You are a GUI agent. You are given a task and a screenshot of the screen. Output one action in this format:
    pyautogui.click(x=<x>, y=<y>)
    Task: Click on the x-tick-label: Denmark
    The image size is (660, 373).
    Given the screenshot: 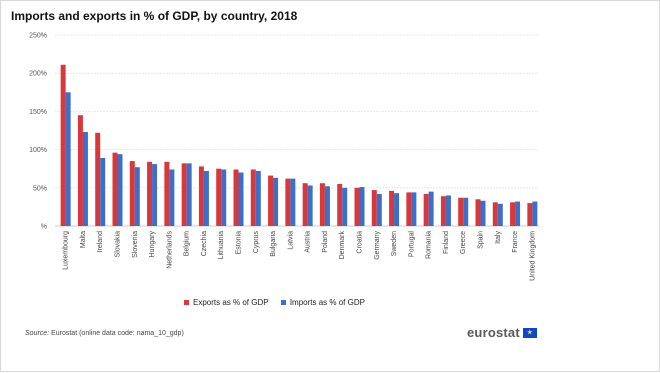 What is the action you would take?
    pyautogui.click(x=342, y=245)
    